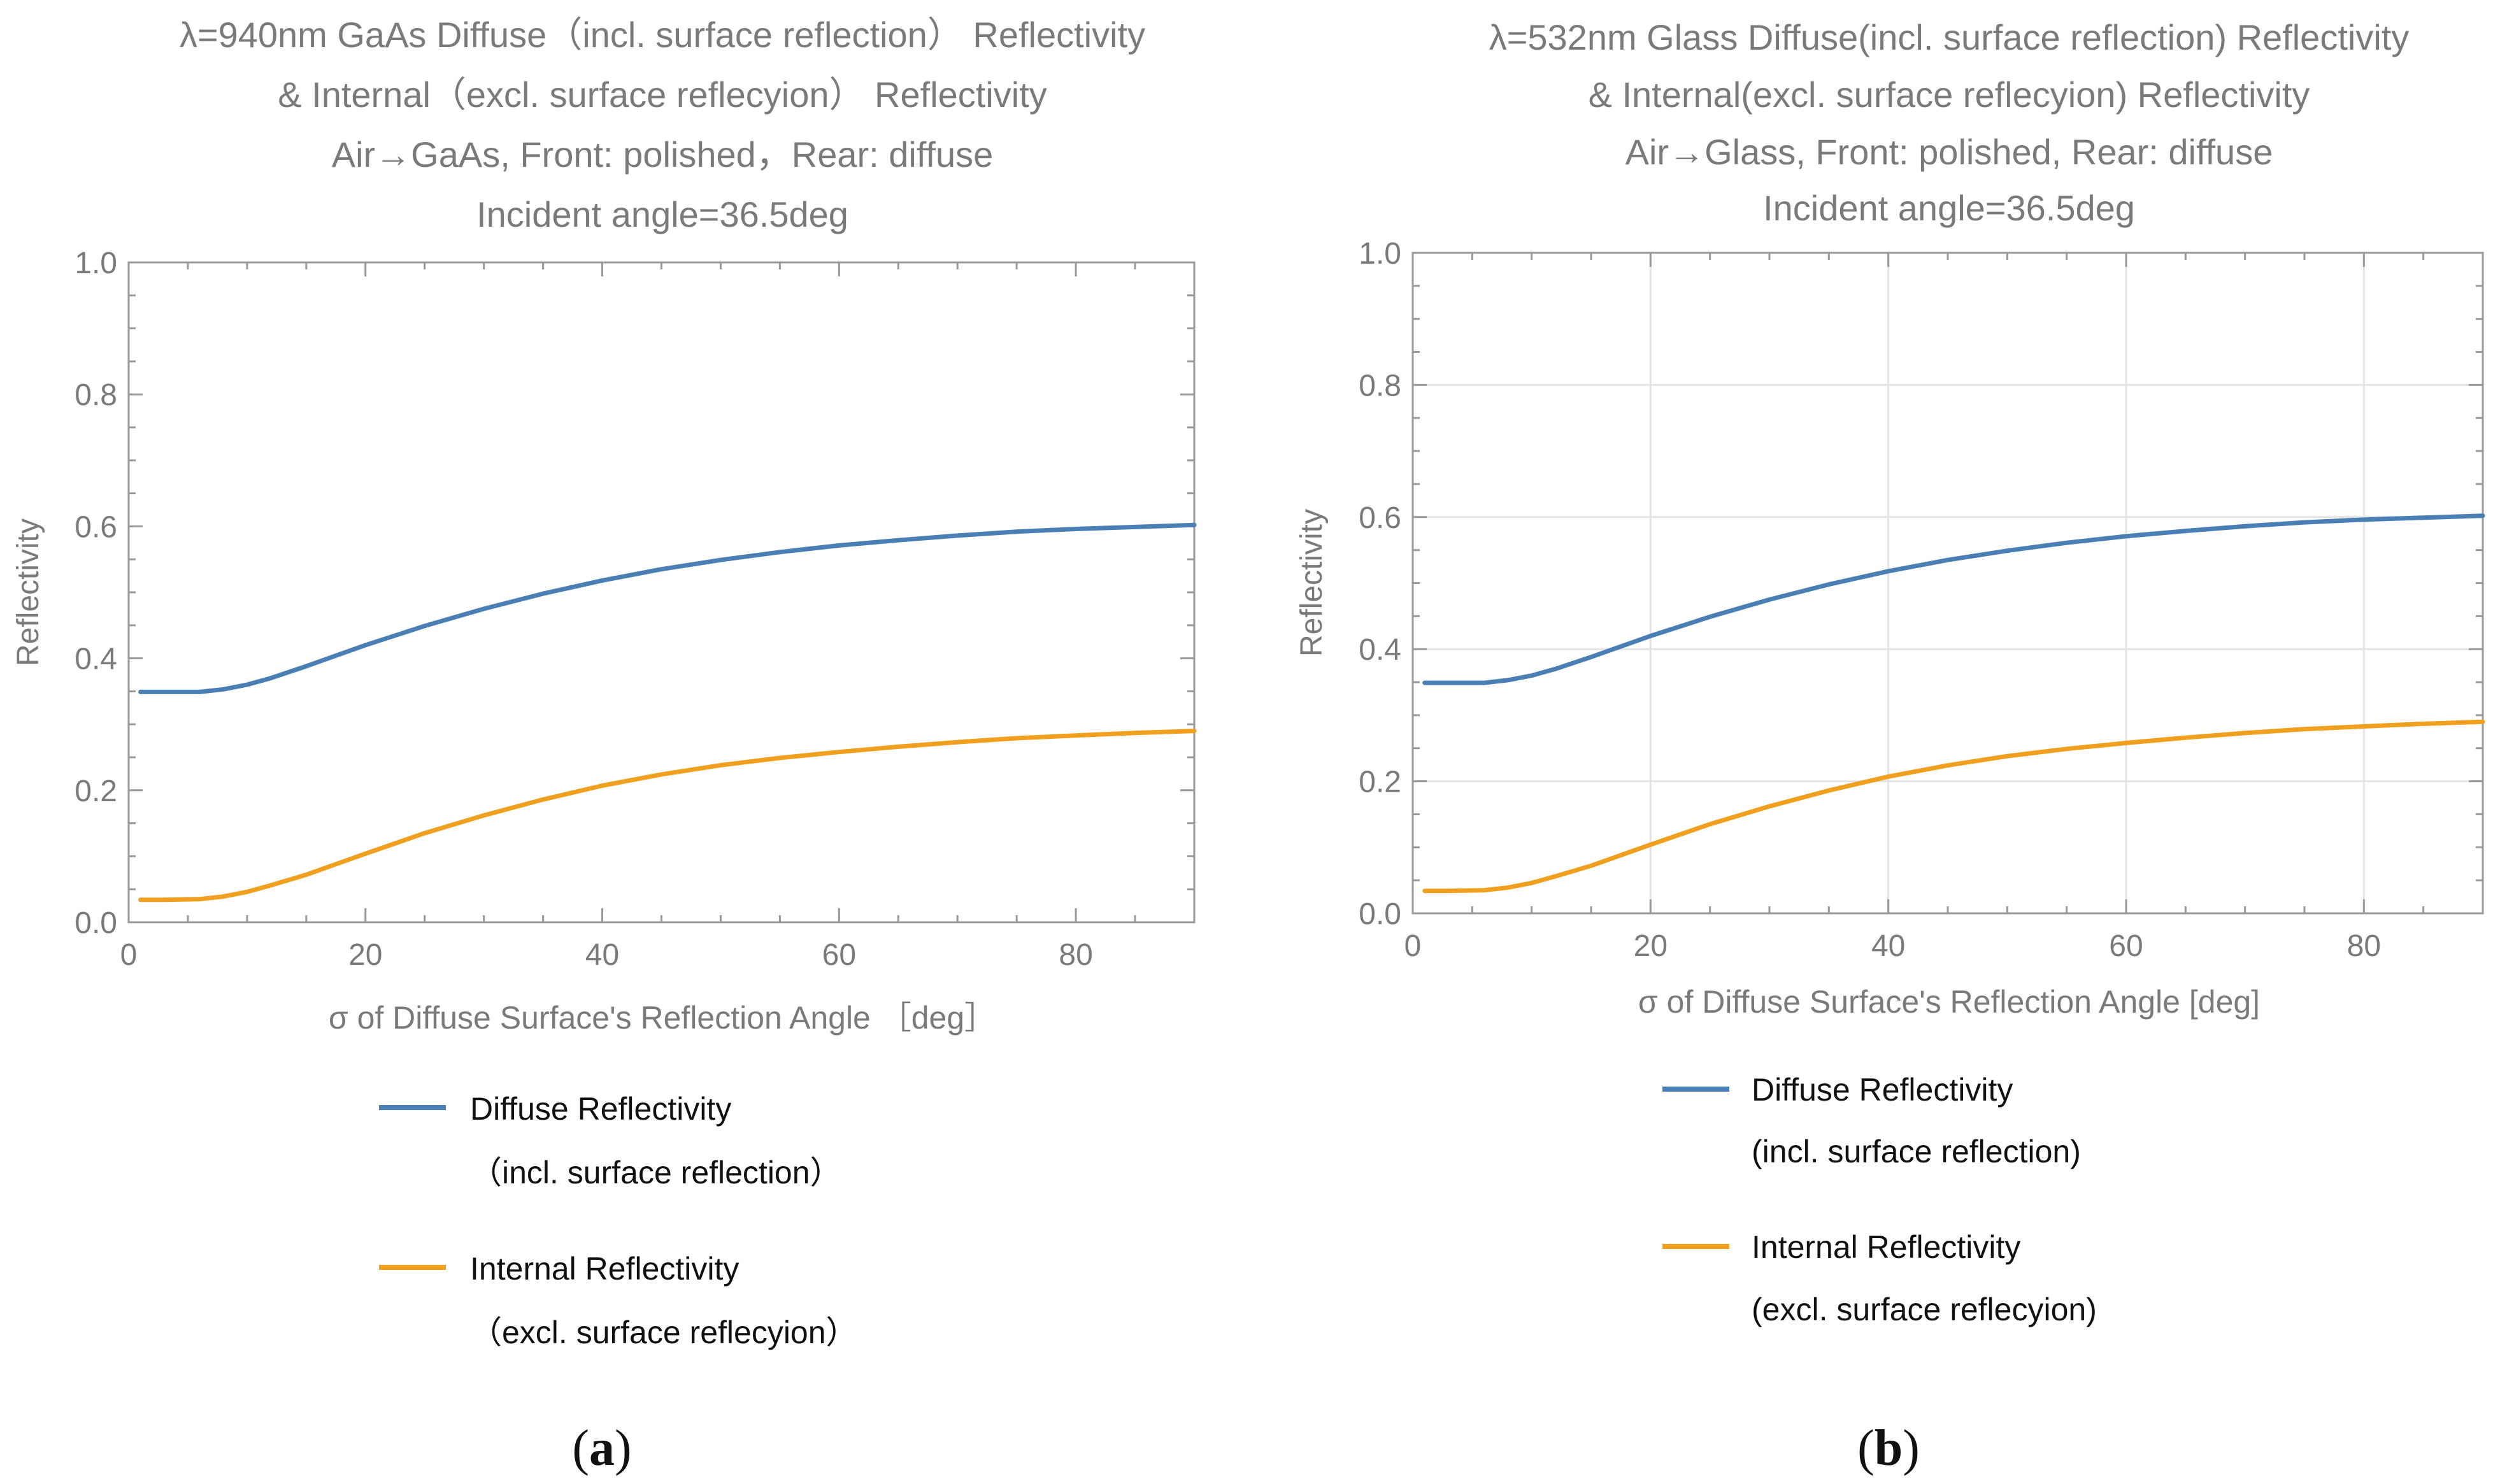  I want to click on legend-sub-diffuse: (incl. surface reflection), so click(1916, 1151).